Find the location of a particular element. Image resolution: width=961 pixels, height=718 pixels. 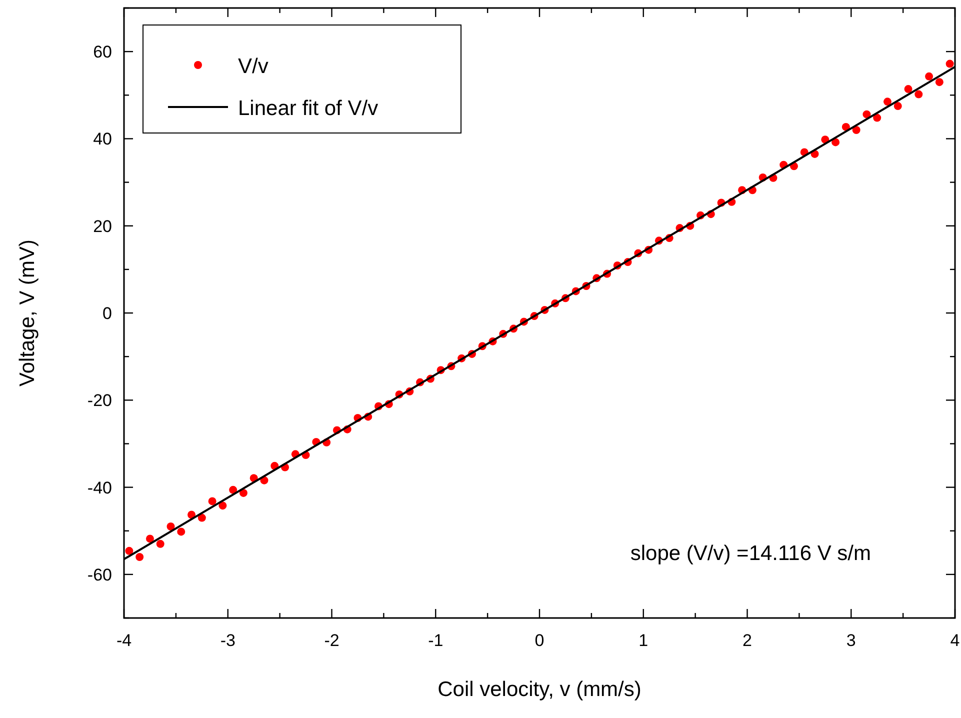

y-tick-label: -40 is located at coordinates (99, 488).